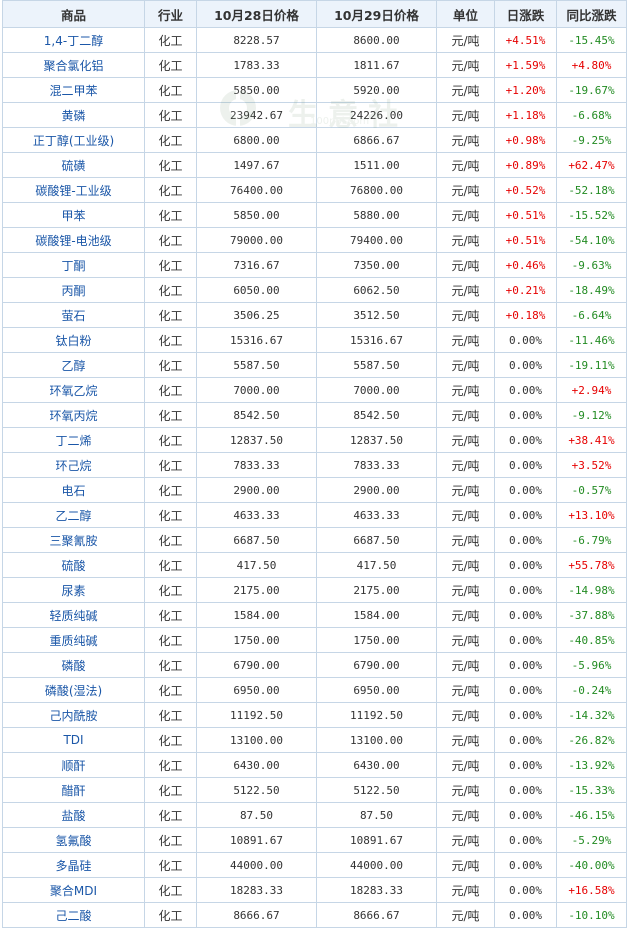 The image size is (630, 930). I want to click on table-row: 电石 化工 2900.00 2900.00 元/吨 0.00% -0.57%, so click(314, 490).